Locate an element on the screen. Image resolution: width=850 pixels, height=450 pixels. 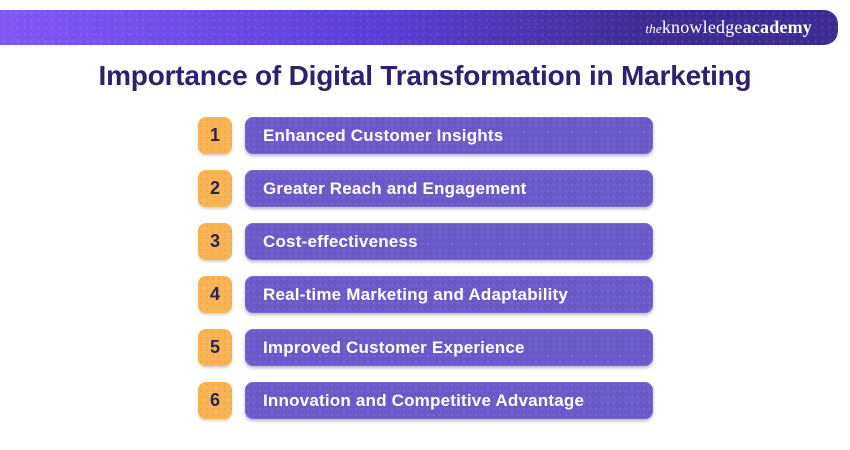
list-item: 1 Enhanced Customer Insights is located at coordinates (425, 135).